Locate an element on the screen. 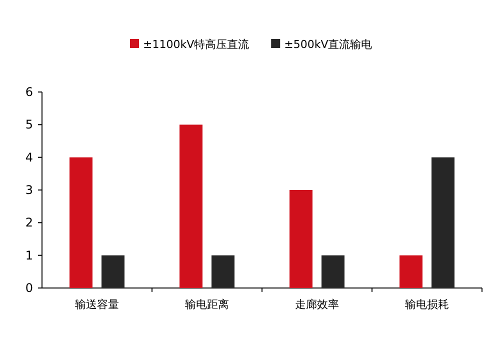 The image size is (500, 362). legend-label: ±500kV直流输电 is located at coordinates (328, 44).